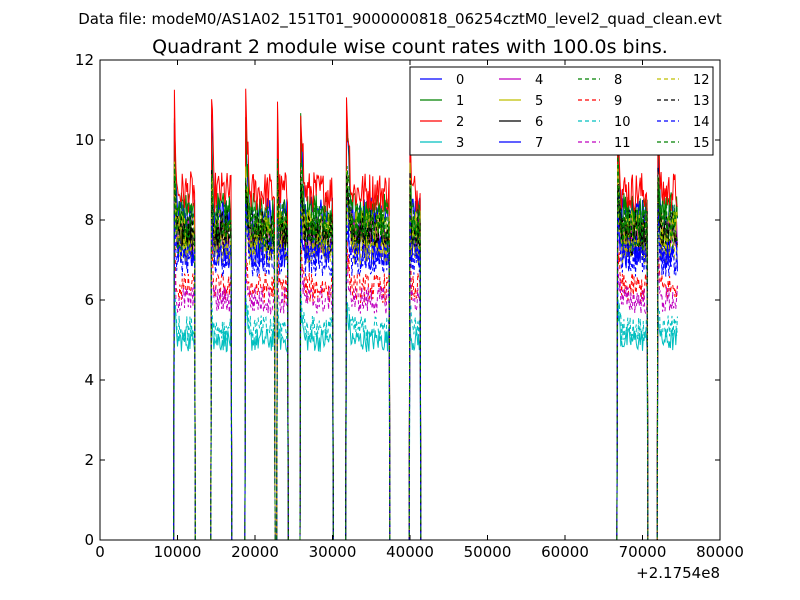  What do you see at coordinates (622, 122) in the screenshot?
I see `legend-label-10: 10` at bounding box center [622, 122].